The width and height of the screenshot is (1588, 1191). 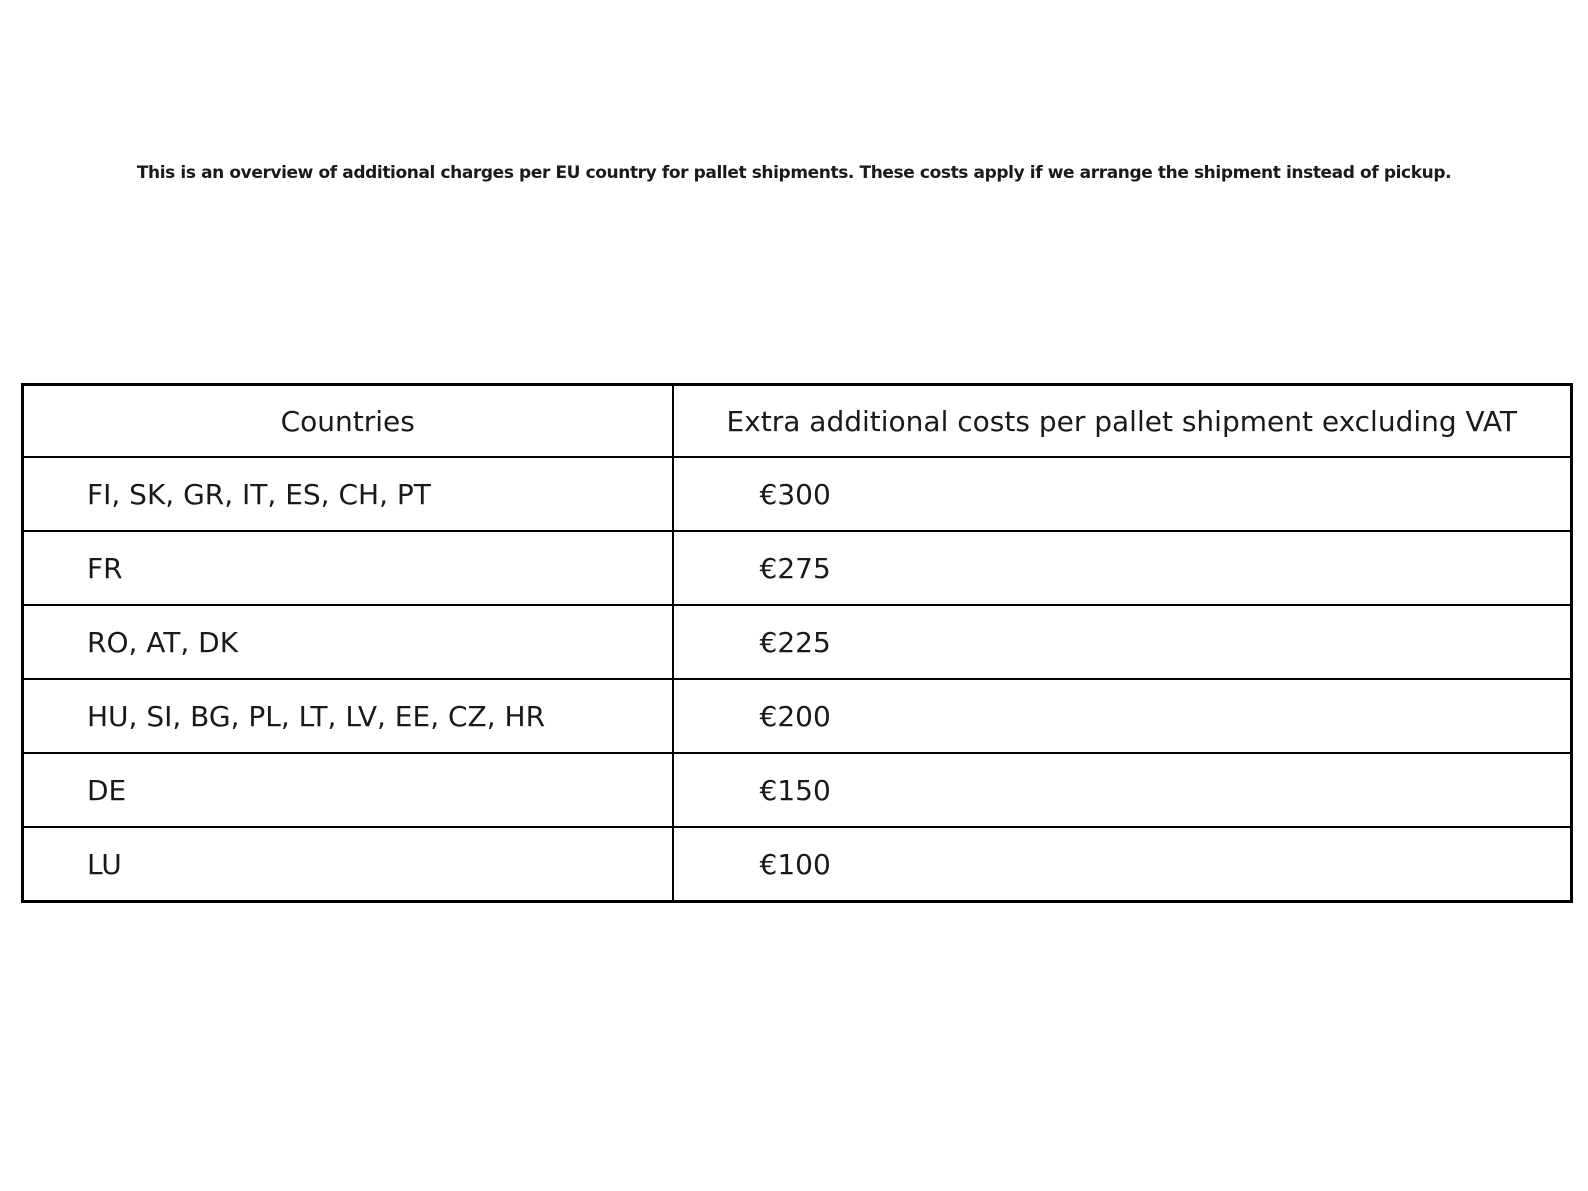 I want to click on cost-cell: €100, so click(x=1122, y=864).